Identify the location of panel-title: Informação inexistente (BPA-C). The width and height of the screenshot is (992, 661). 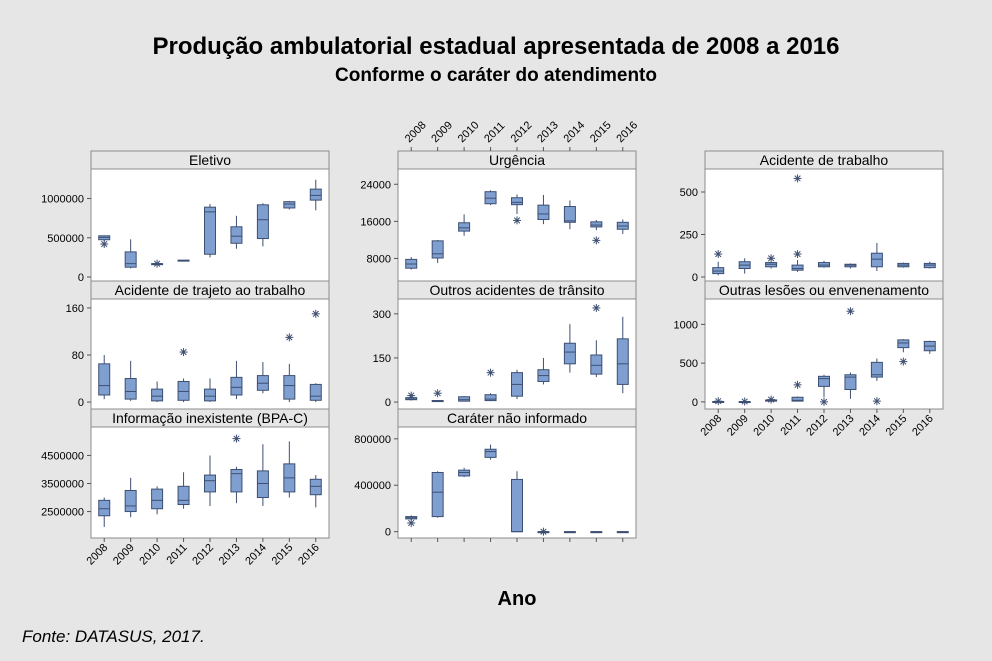
(210, 418).